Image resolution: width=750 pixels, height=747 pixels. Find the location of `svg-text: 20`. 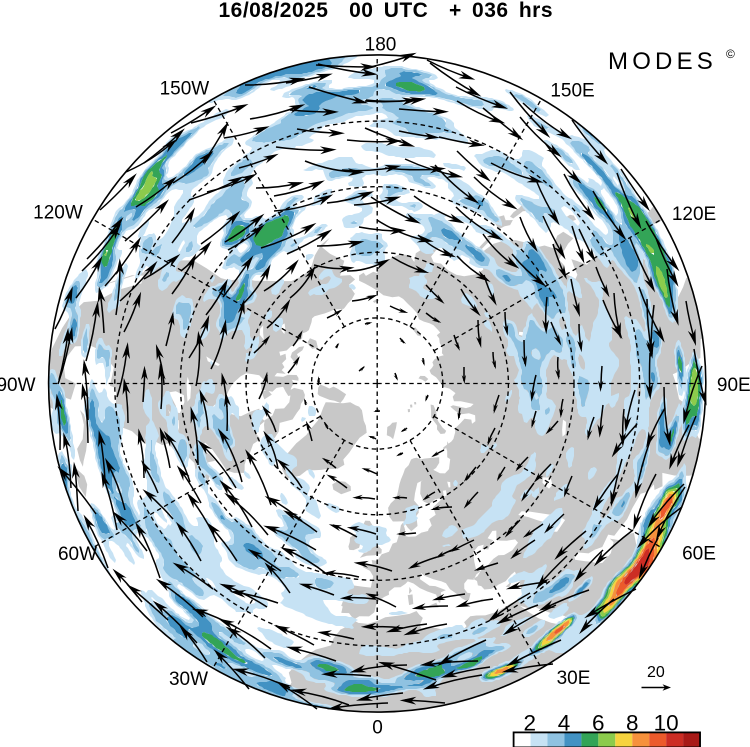

svg-text: 20 is located at coordinates (656, 672).